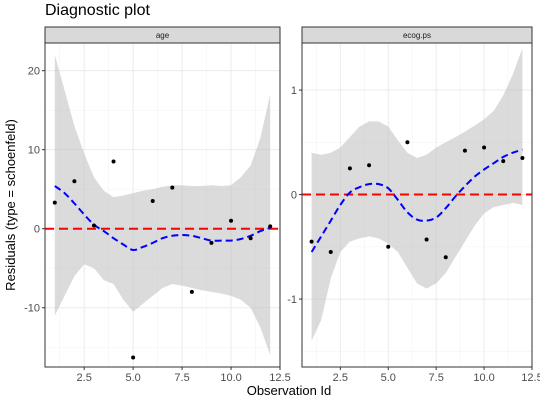  Describe the element at coordinates (292, 300) in the screenshot. I see `y-tick-label: -1` at that location.